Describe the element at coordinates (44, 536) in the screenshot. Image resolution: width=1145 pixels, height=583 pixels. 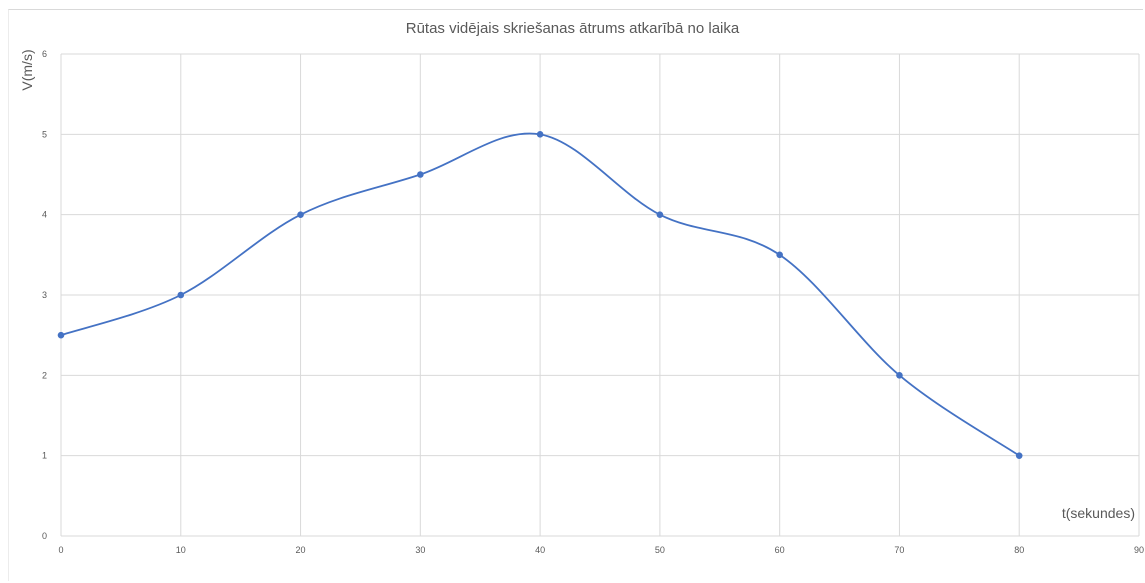
I see `y-tick-label: 0` at that location.